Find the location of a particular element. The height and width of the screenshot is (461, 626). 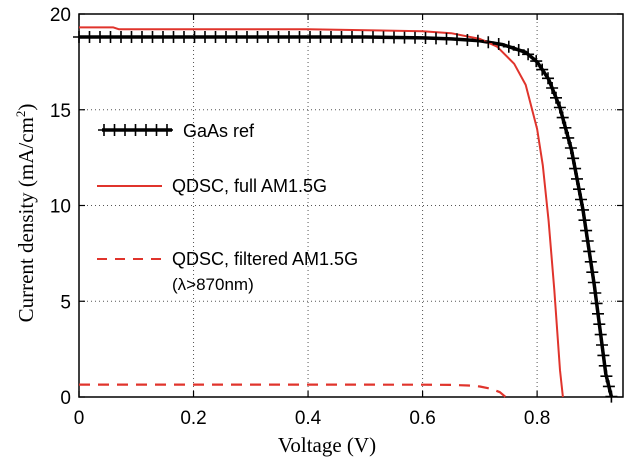

y-tick-label: 0 is located at coordinates (65, 398).